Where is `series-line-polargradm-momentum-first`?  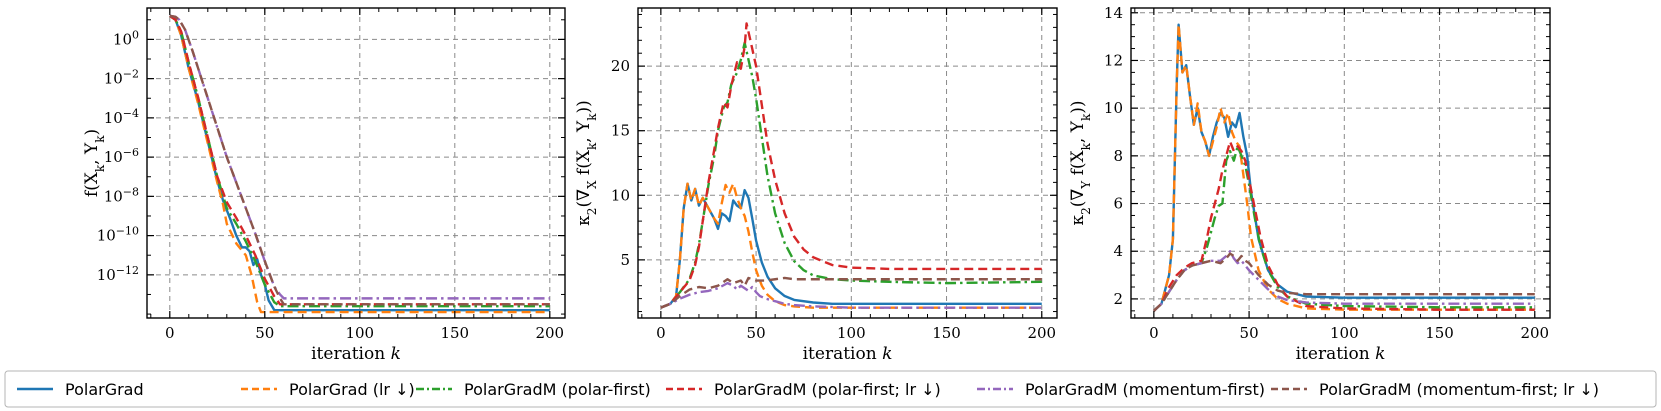
series-line-polargradm-momentum-first is located at coordinates (851, 295).